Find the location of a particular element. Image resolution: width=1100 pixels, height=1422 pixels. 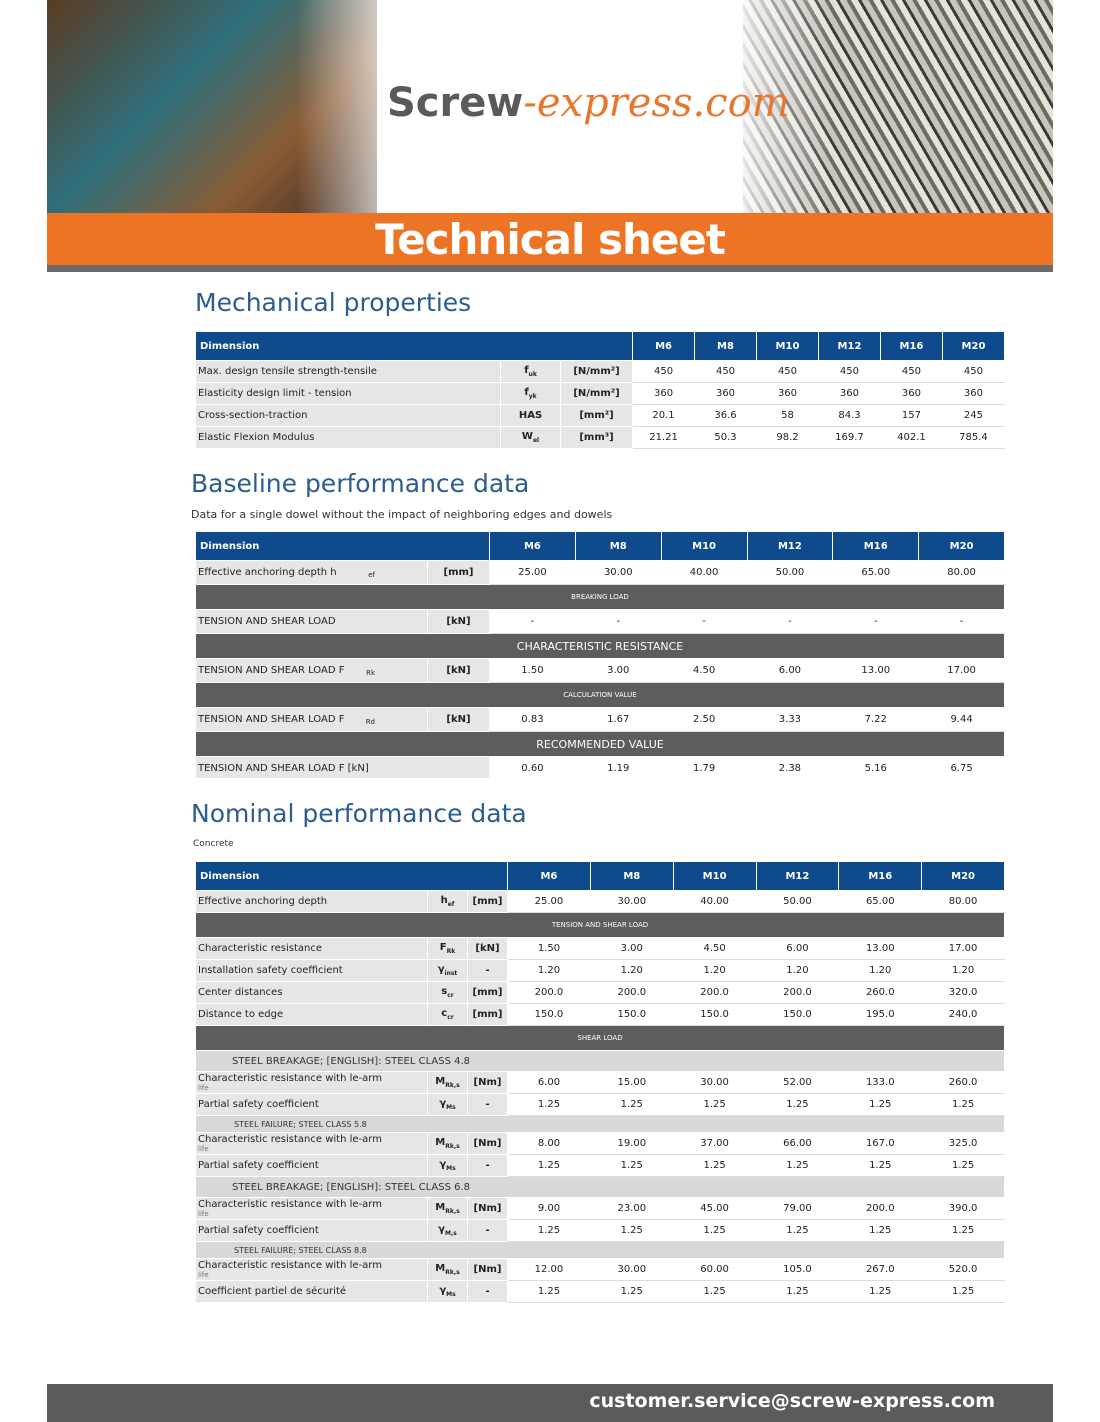

column-header: M12 is located at coordinates (849, 346).